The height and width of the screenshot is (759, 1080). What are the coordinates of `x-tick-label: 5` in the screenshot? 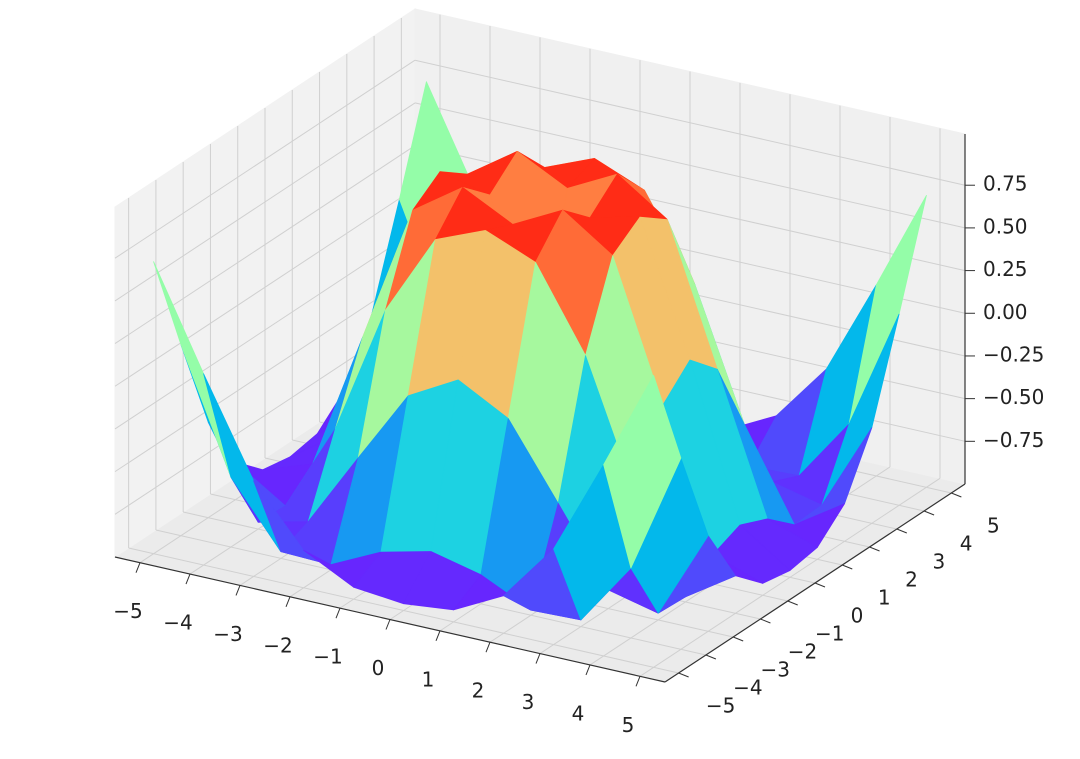 It's located at (628, 725).